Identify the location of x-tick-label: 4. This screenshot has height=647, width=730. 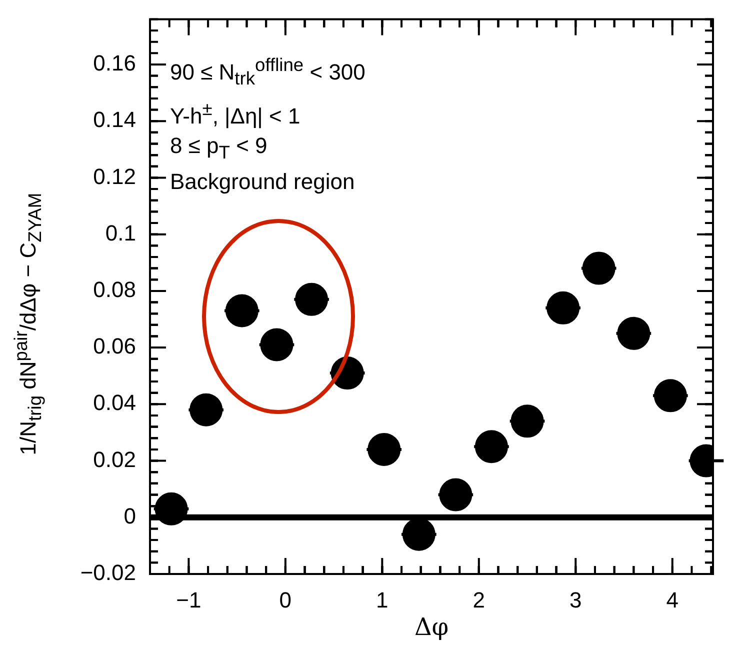
(672, 599).